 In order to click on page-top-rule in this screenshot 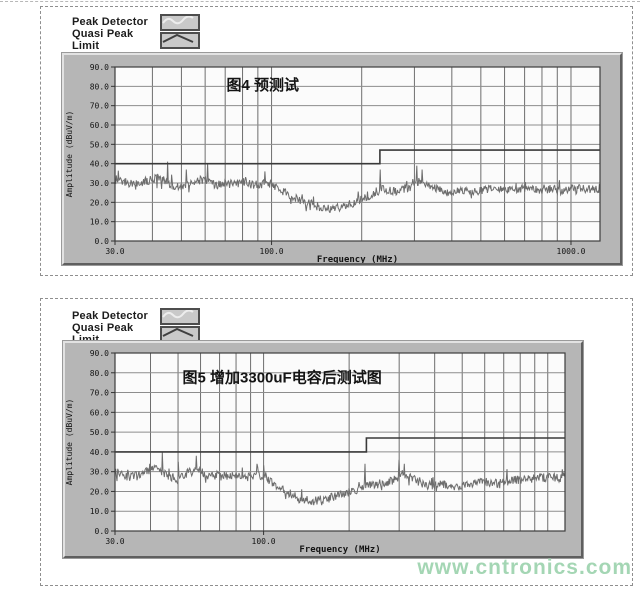, I will do `click(320, 1)`.